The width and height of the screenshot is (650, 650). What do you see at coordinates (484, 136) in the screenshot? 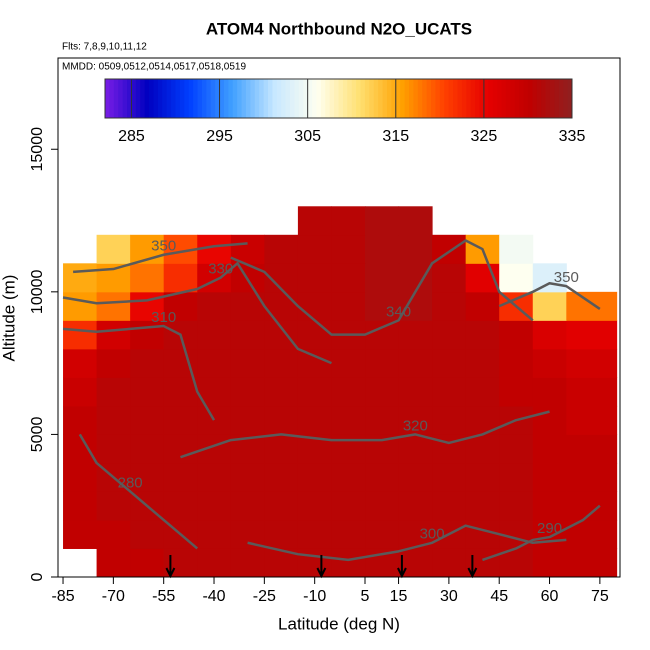
I see `colorbar-tick-label: 325` at bounding box center [484, 136].